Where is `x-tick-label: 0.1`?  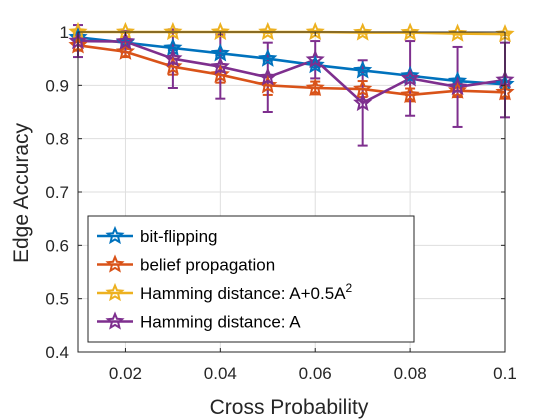 x-tick-label: 0.1 is located at coordinates (505, 373).